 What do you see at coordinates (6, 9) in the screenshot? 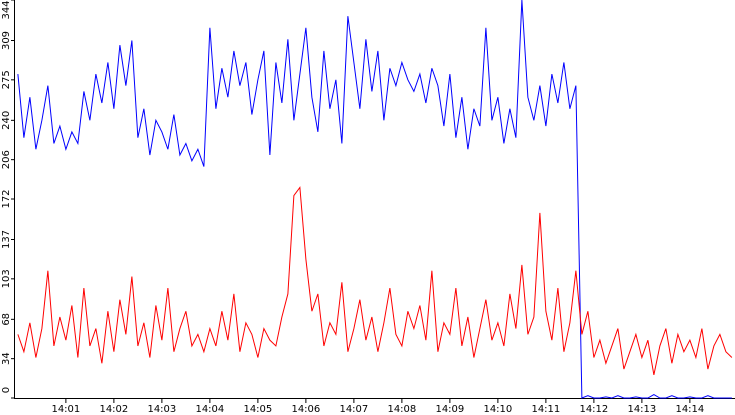
I see `y-tick-label: 344` at bounding box center [6, 9].